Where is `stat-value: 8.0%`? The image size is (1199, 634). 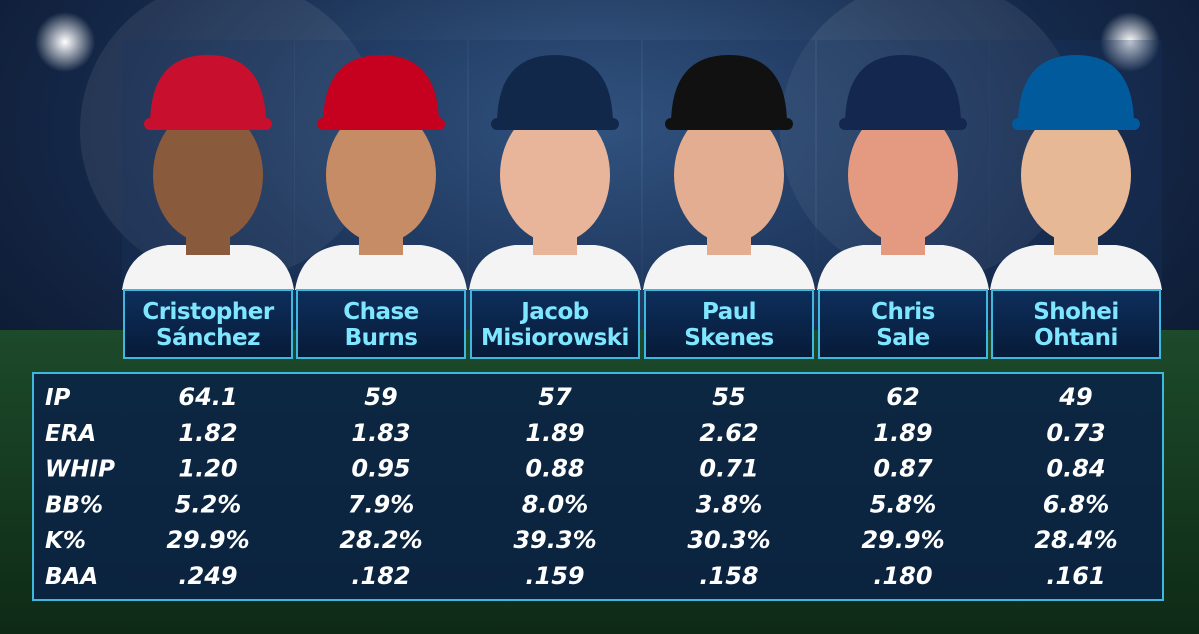 stat-value: 8.0% is located at coordinates (555, 504).